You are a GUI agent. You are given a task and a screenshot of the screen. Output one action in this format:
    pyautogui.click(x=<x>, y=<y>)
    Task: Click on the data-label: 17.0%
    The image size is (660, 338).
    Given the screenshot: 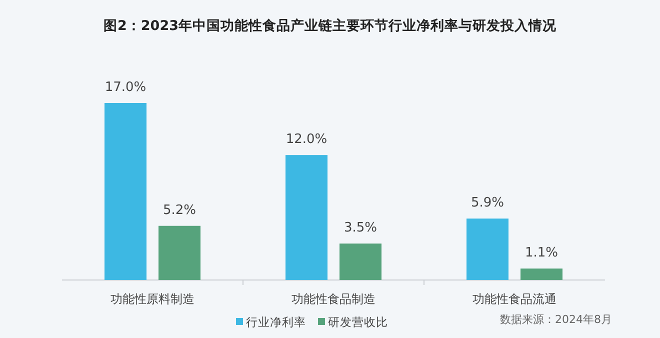 What is the action you would take?
    pyautogui.click(x=125, y=87)
    